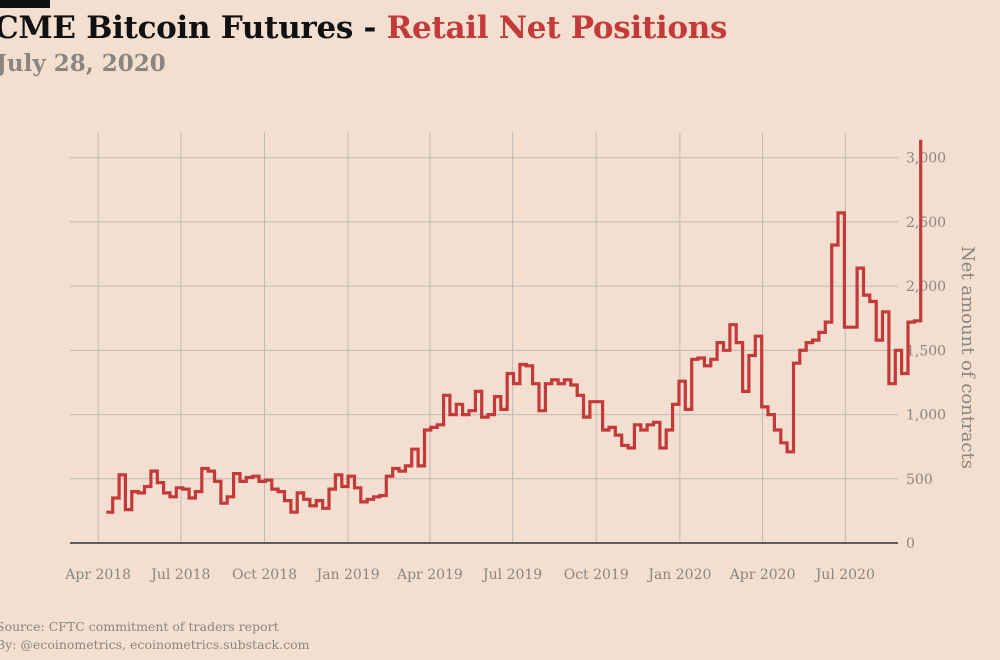  Describe the element at coordinates (919, 480) in the screenshot. I see `y-tick-label: 500` at that location.